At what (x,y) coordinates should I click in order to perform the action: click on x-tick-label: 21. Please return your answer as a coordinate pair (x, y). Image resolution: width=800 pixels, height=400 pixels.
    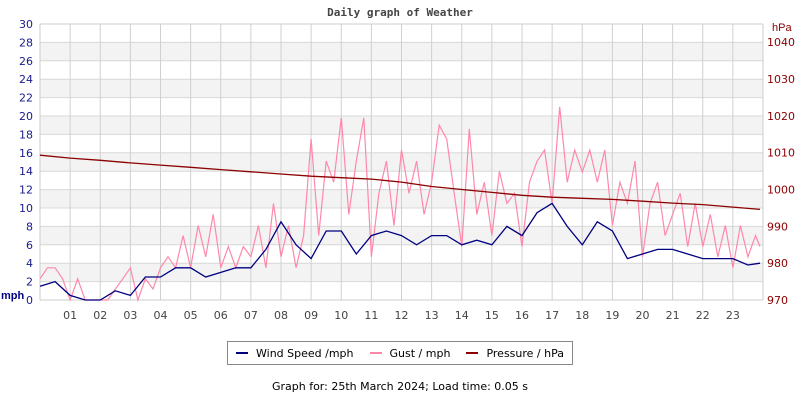
    Looking at the image, I should click on (673, 315).